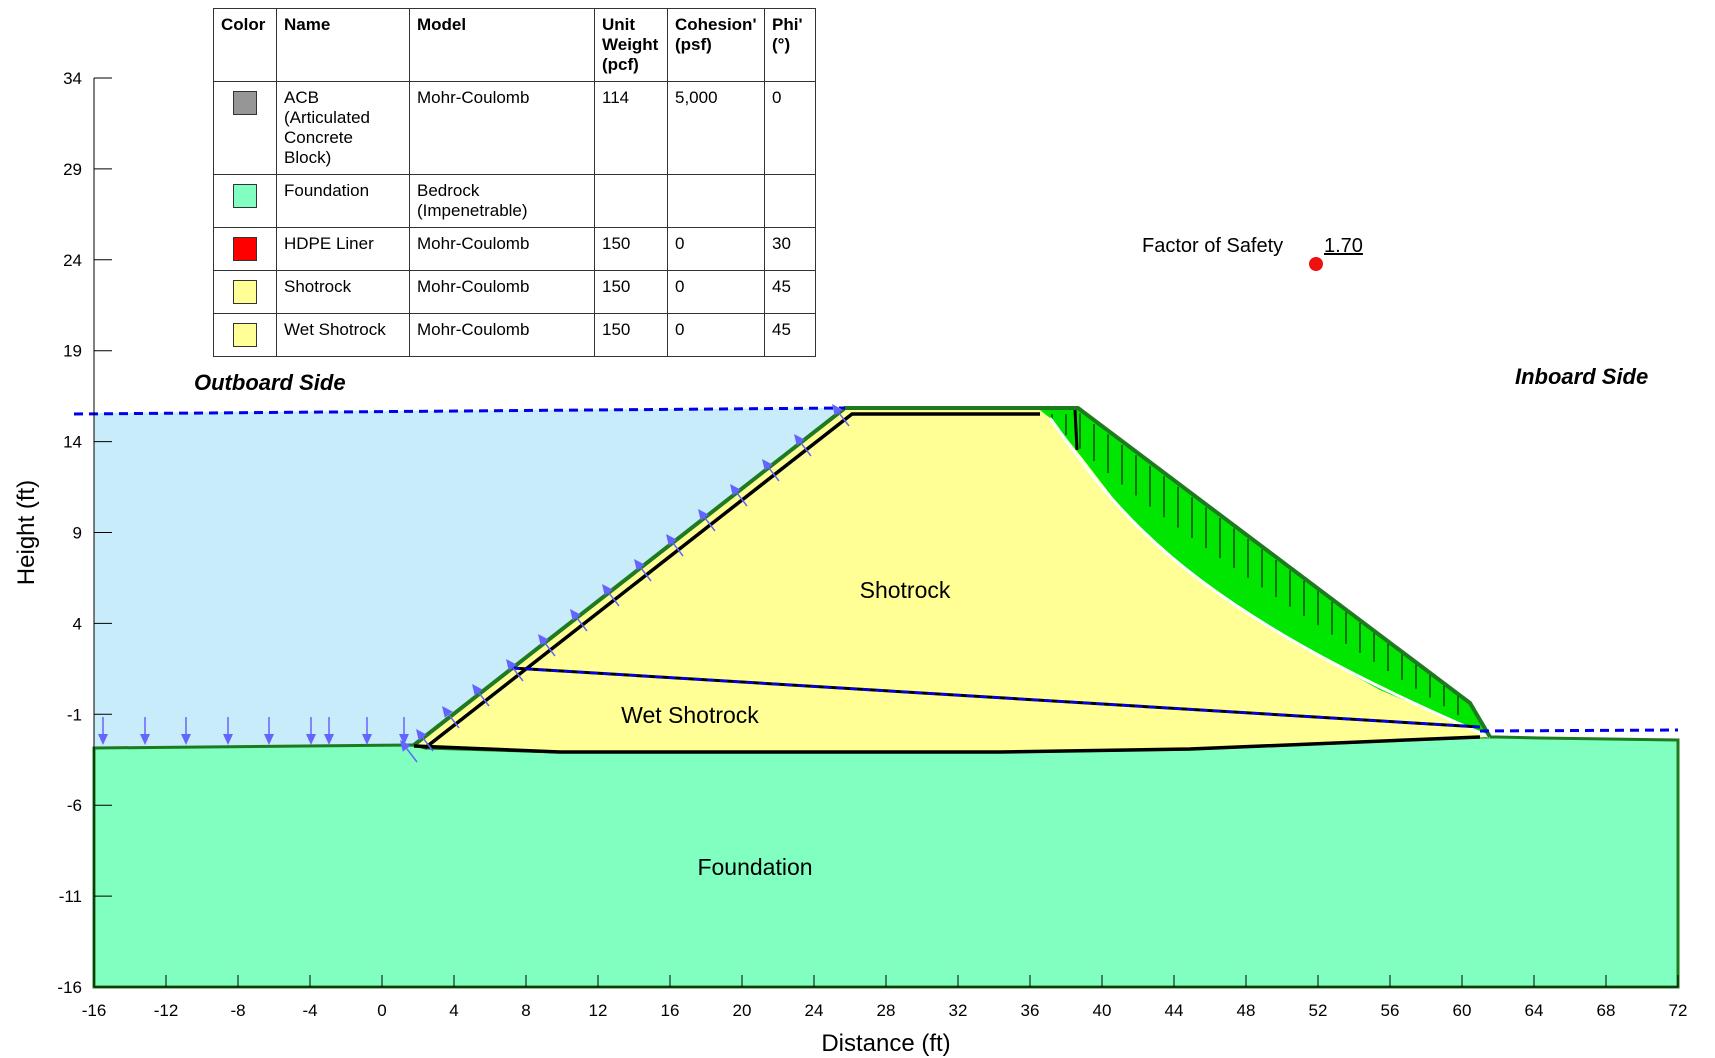 The height and width of the screenshot is (1058, 1715). What do you see at coordinates (72, 78) in the screenshot?
I see `y-tick-label: 34` at bounding box center [72, 78].